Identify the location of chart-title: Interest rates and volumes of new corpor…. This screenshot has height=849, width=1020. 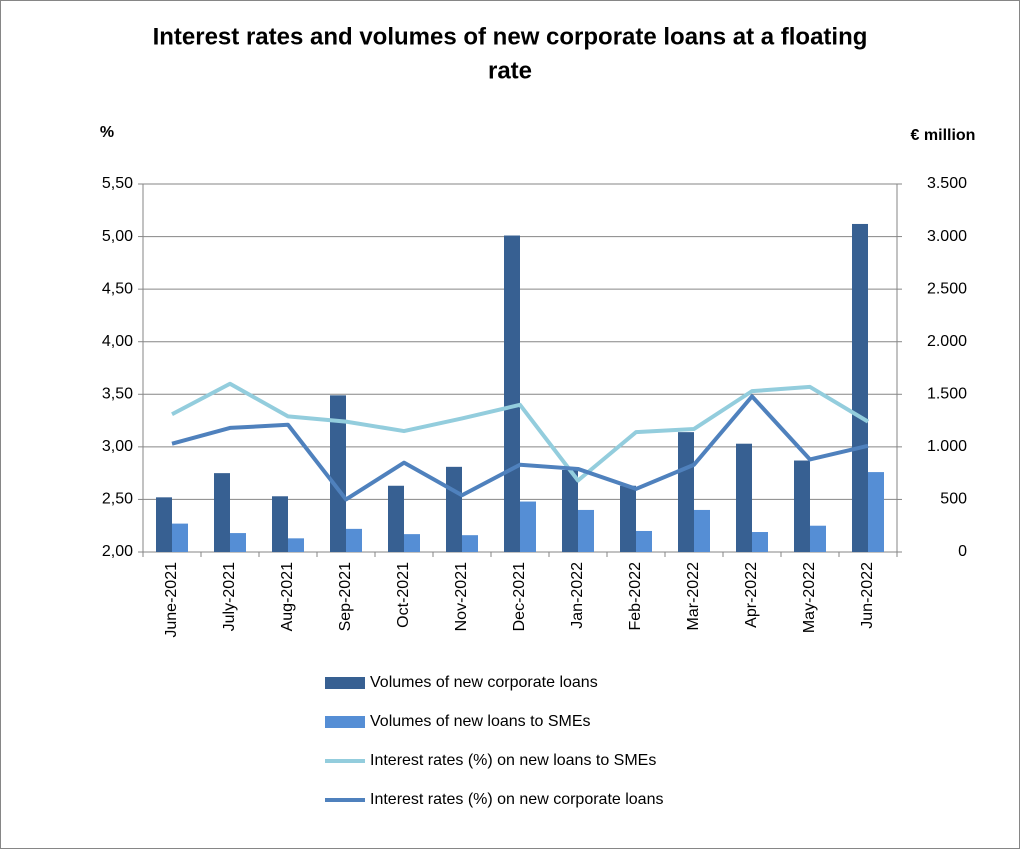
(510, 36).